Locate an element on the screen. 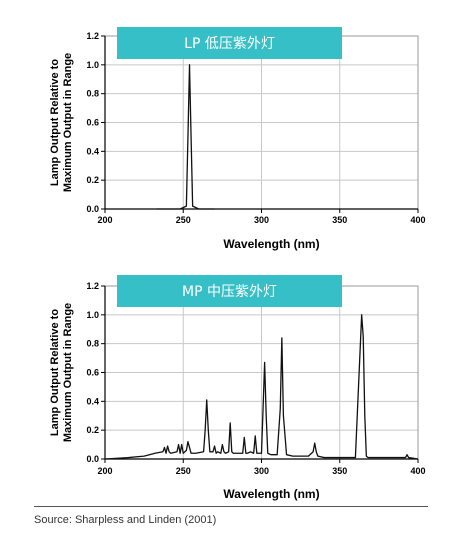 Image resolution: width=452 pixels, height=546 pixels. chart-title: LP 低压紫外灯 is located at coordinates (229, 44).